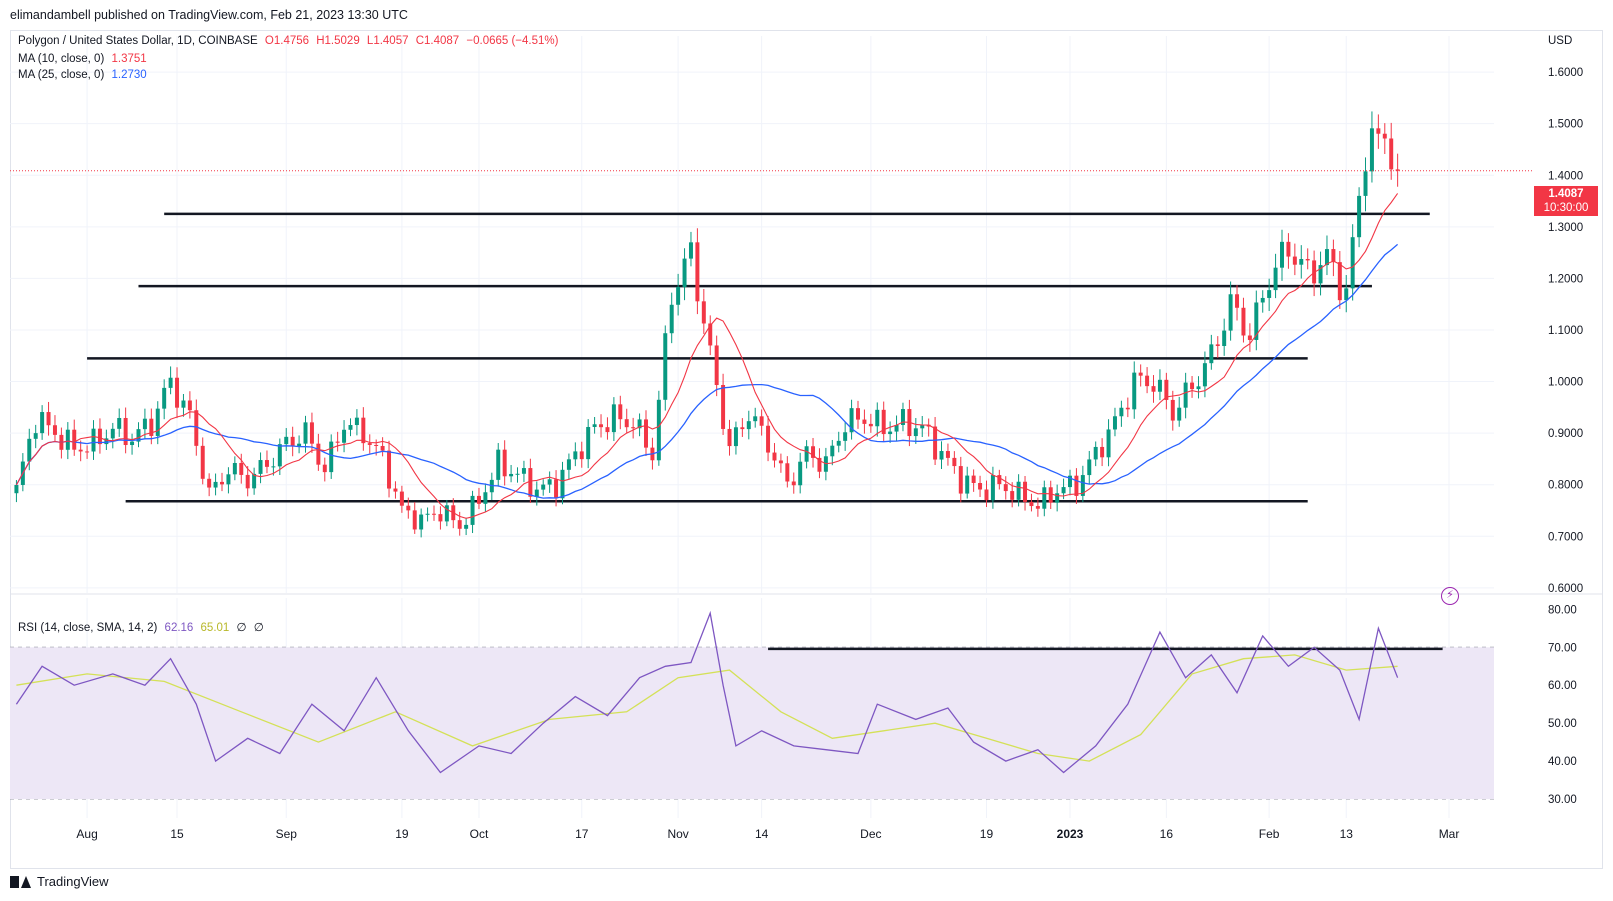  I want to click on last-price-value: 1.4087, so click(1566, 194).